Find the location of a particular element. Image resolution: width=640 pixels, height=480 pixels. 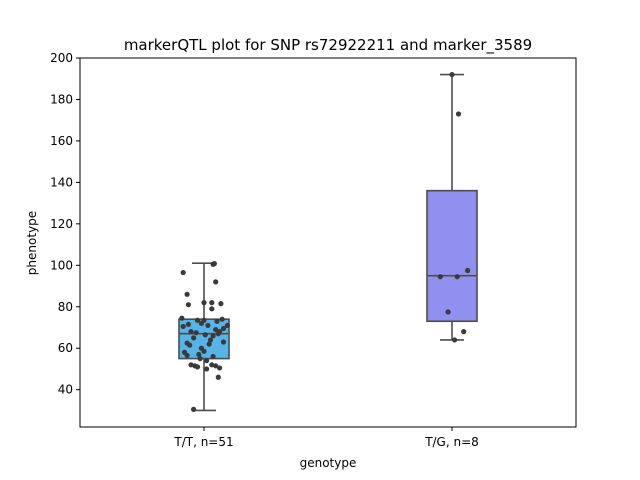

box-iqr is located at coordinates (452, 256).